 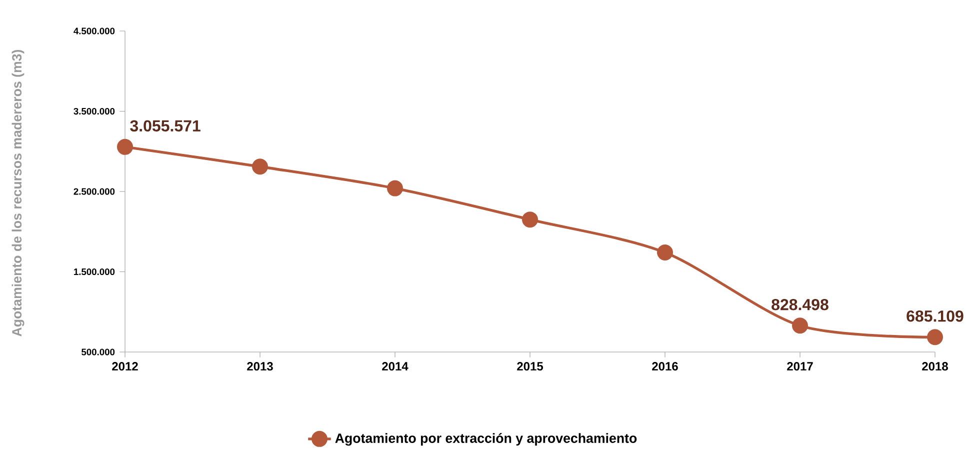 I want to click on x-tick-label: 2015, so click(x=530, y=366).